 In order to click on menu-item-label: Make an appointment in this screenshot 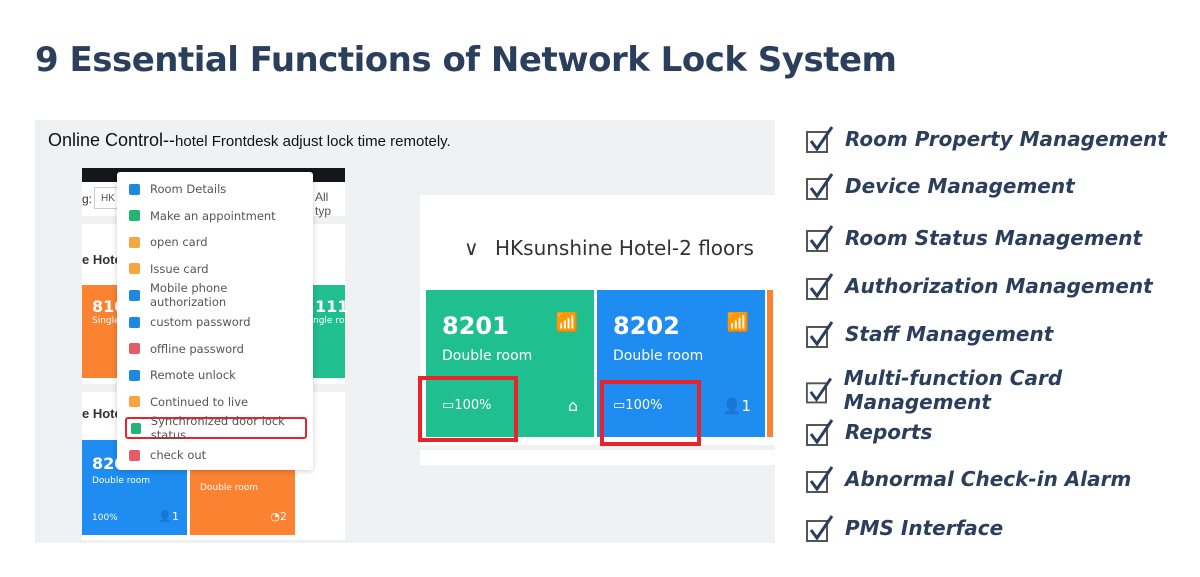, I will do `click(213, 215)`.